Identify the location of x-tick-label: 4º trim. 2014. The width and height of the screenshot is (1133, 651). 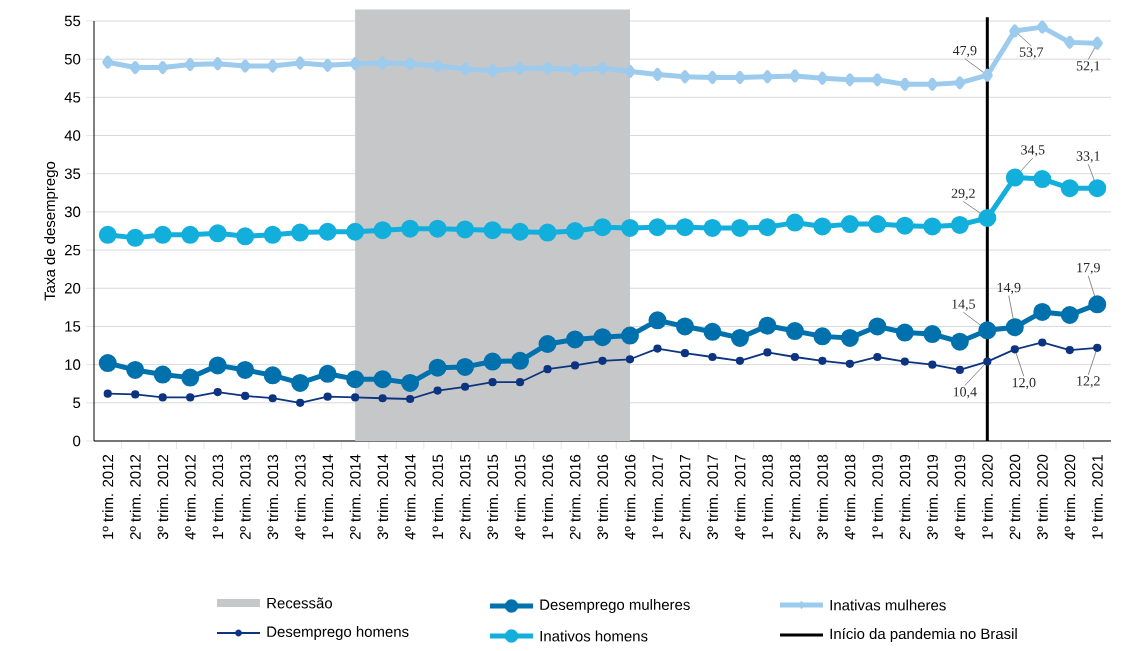
(410, 497).